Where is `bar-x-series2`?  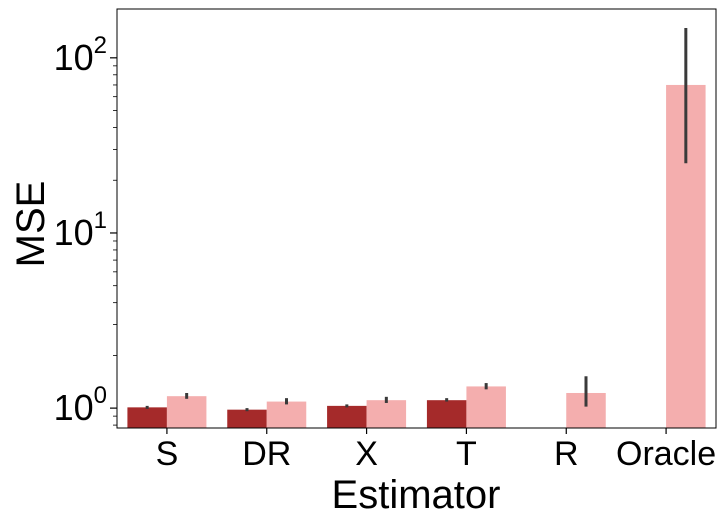
bar-x-series2 is located at coordinates (386, 414).